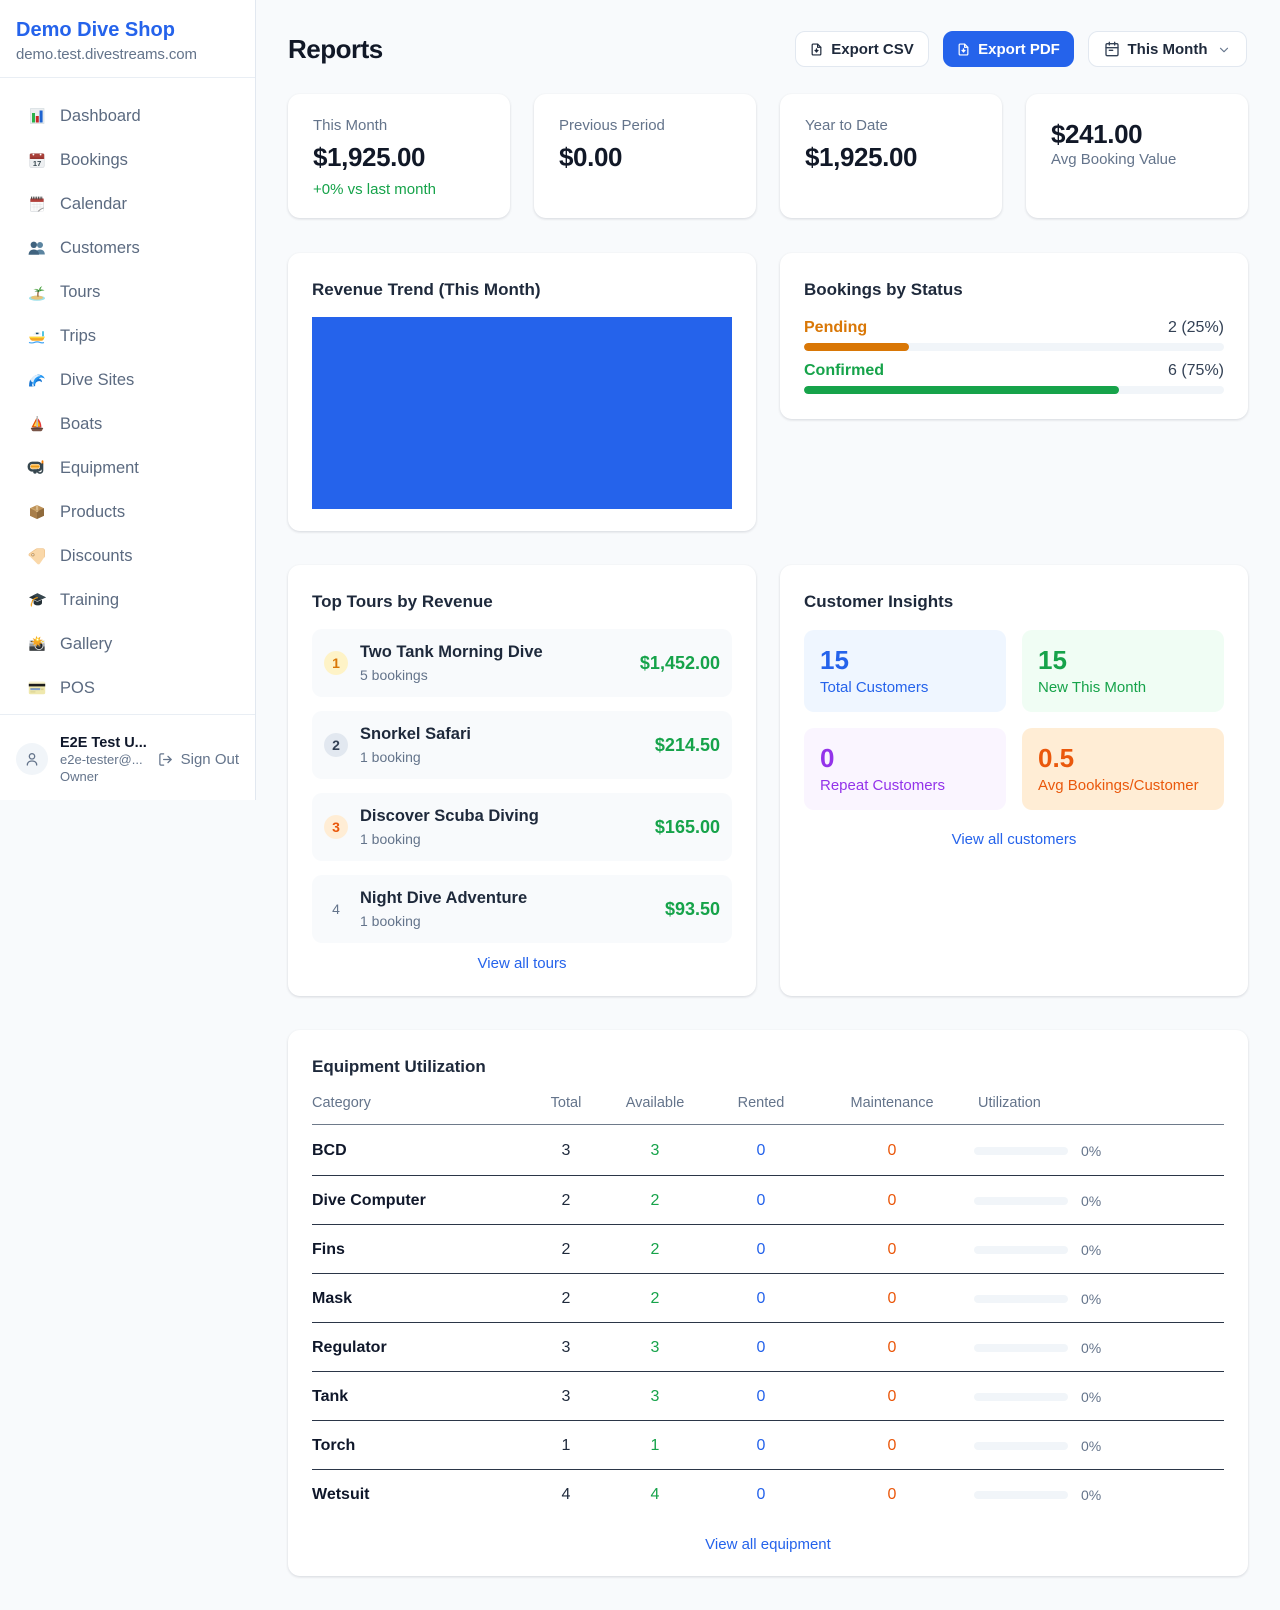 The image size is (1280, 1610). I want to click on svg-text: 17, so click(37, 163).